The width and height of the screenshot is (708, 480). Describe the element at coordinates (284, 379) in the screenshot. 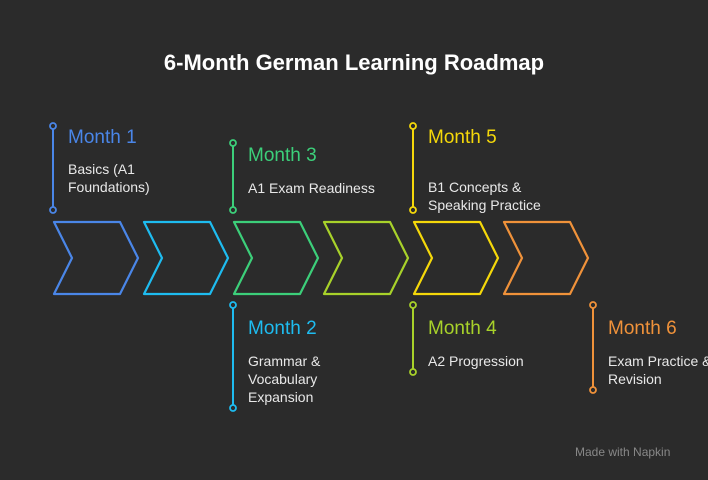

I see `step-description: Grammar & Vocabulary Expansion` at that location.